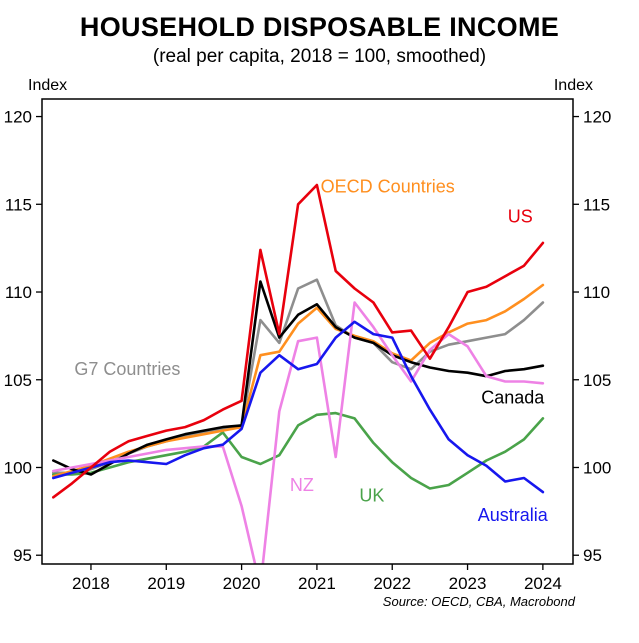  Describe the element at coordinates (597, 467) in the screenshot. I see `y-tick-label-right: 100` at that location.